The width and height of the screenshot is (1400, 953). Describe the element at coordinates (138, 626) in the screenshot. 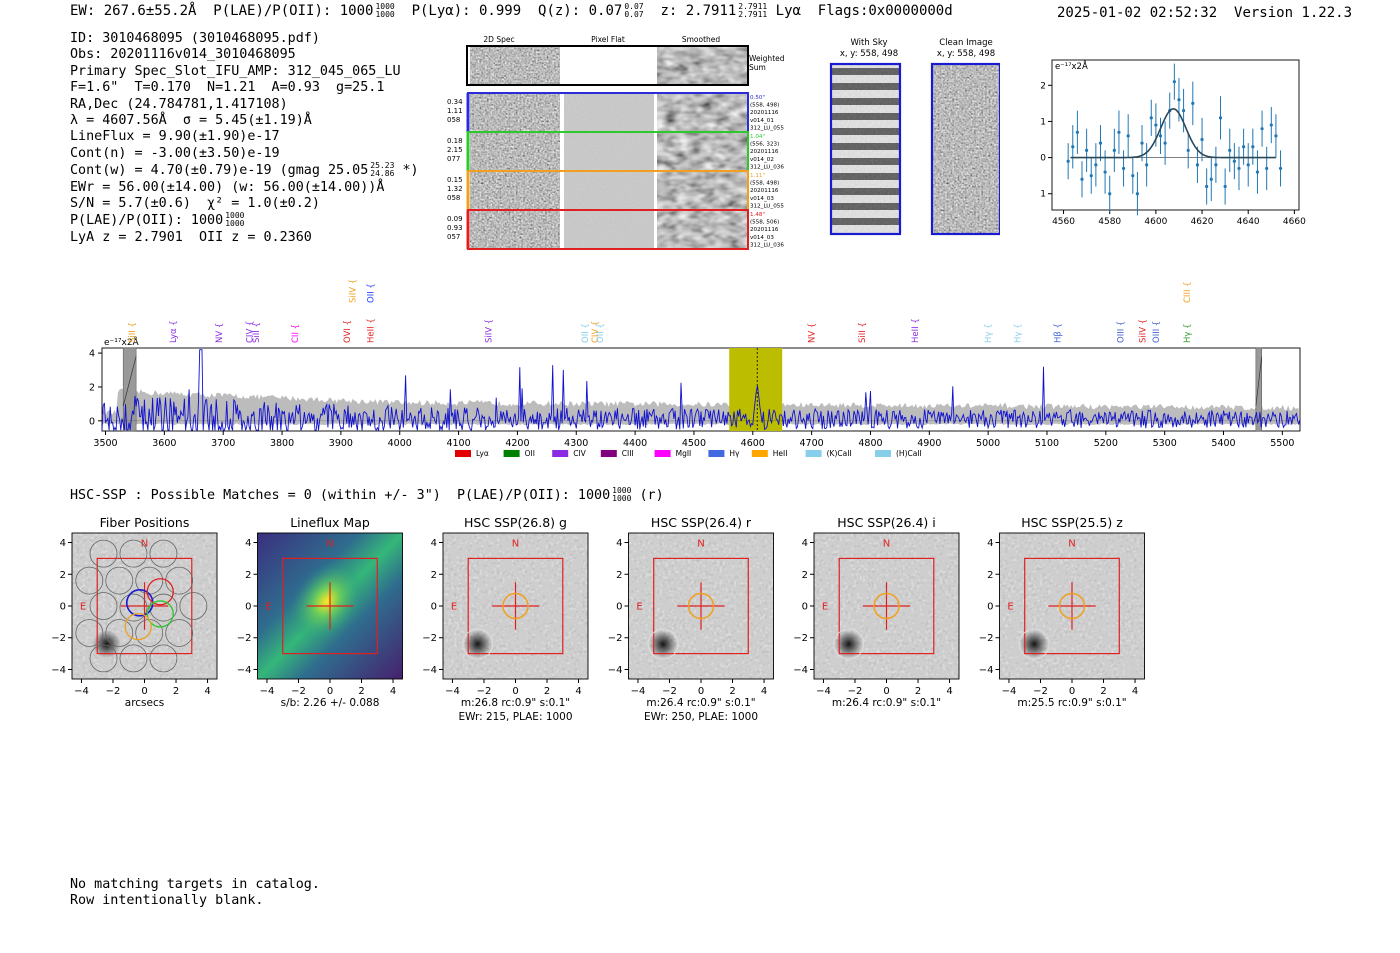

I see `fiber-orange` at that location.